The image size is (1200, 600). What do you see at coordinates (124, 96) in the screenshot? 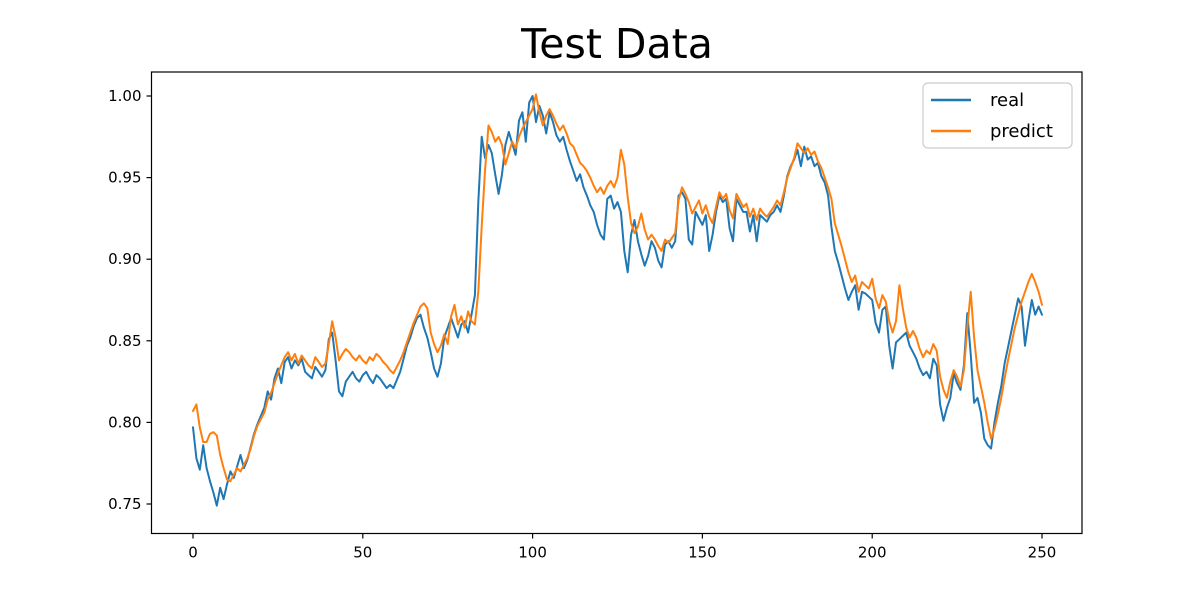
I see `y-tick-label: 1.00` at bounding box center [124, 96].